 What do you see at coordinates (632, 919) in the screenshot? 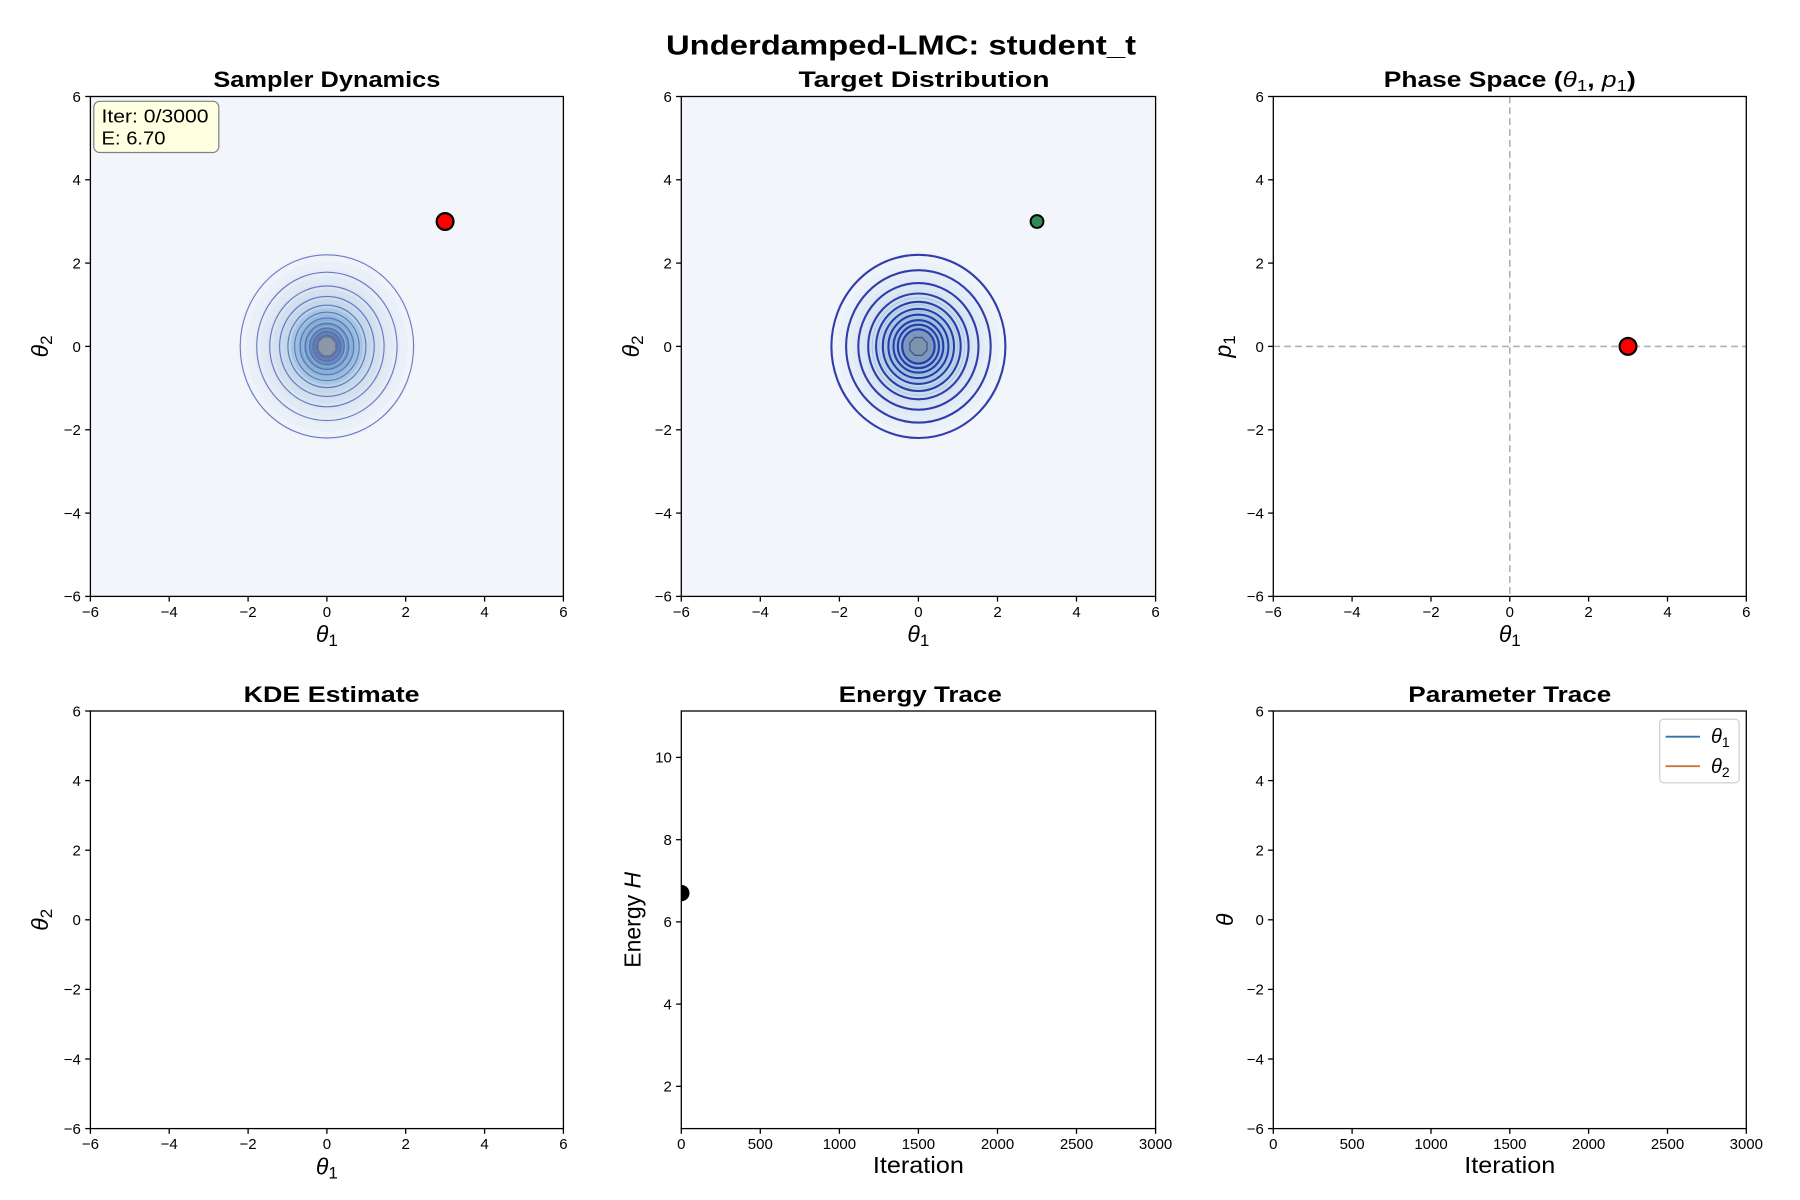
I see `svg-text: Energy H` at bounding box center [632, 919].